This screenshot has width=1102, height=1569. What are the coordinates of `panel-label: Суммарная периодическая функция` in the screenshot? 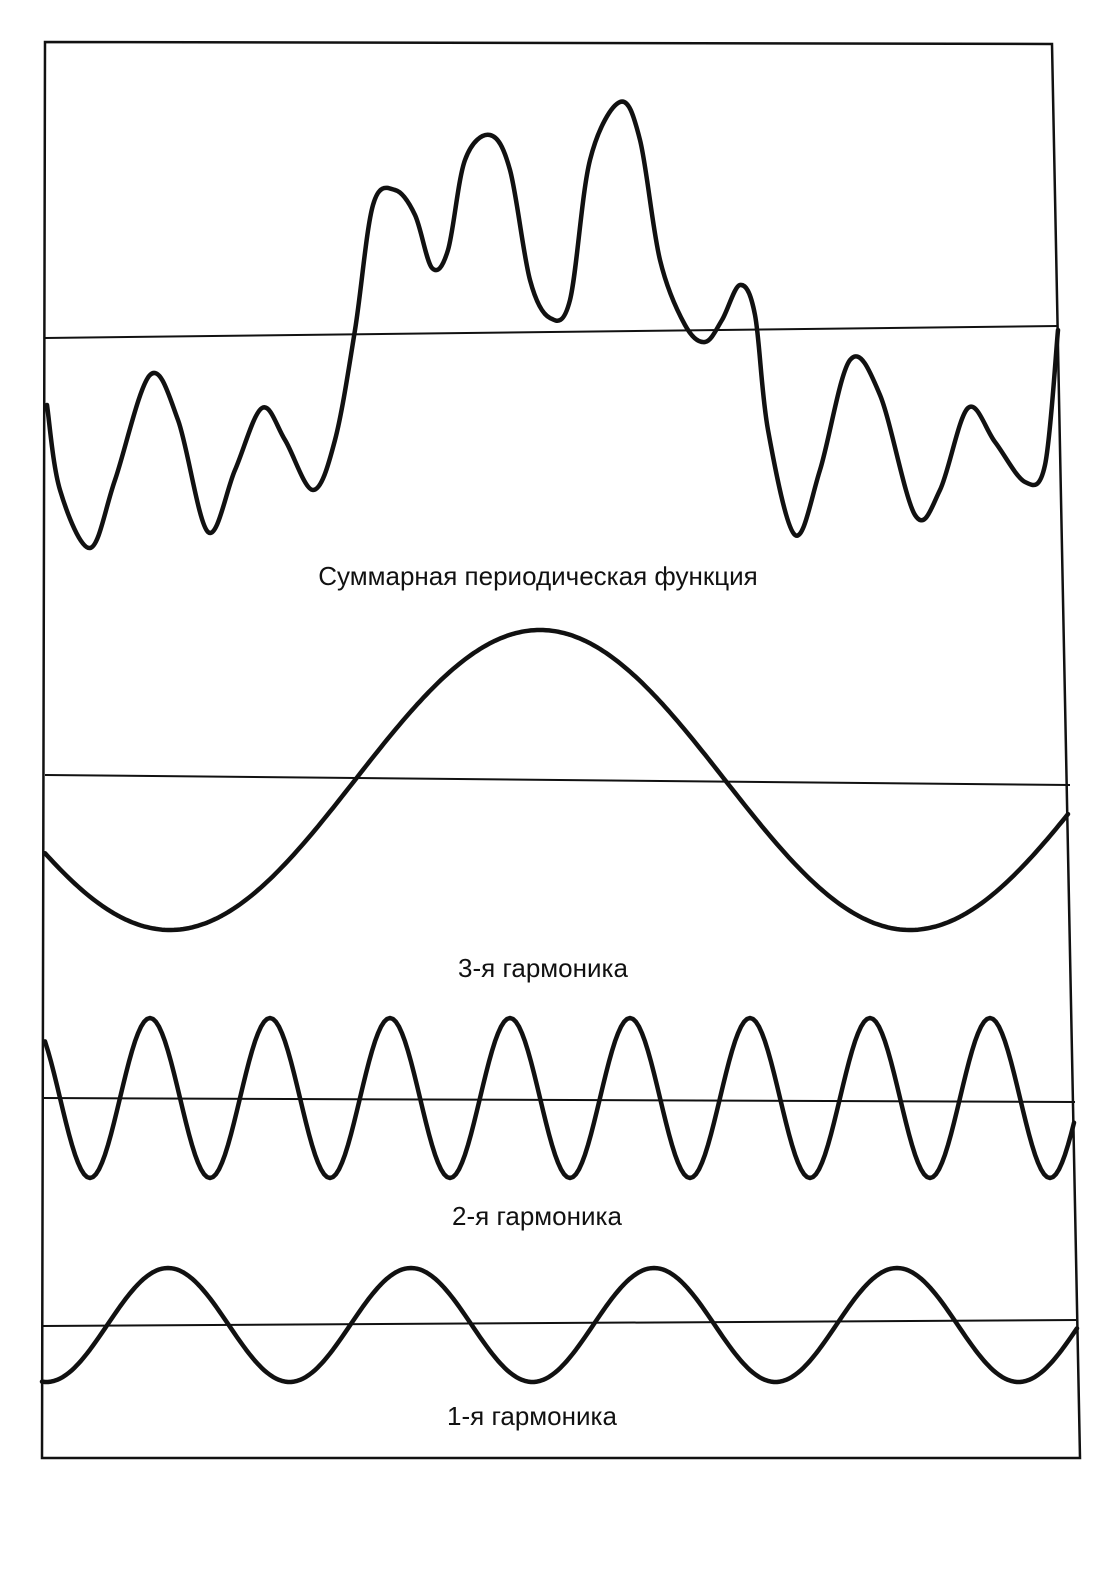 It's located at (537, 576).